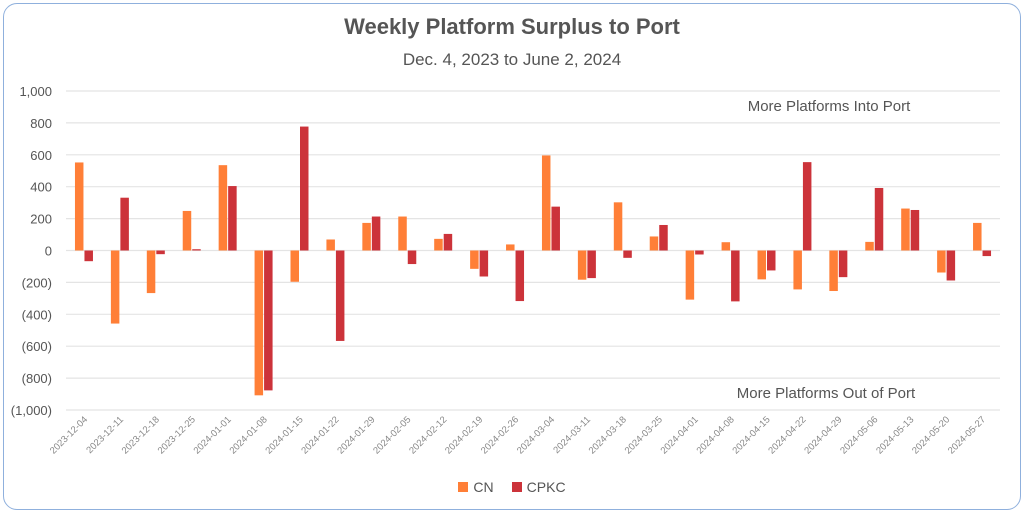  Describe the element at coordinates (536, 435) in the screenshot. I see `x-tick-label: 2024-03-04` at that location.